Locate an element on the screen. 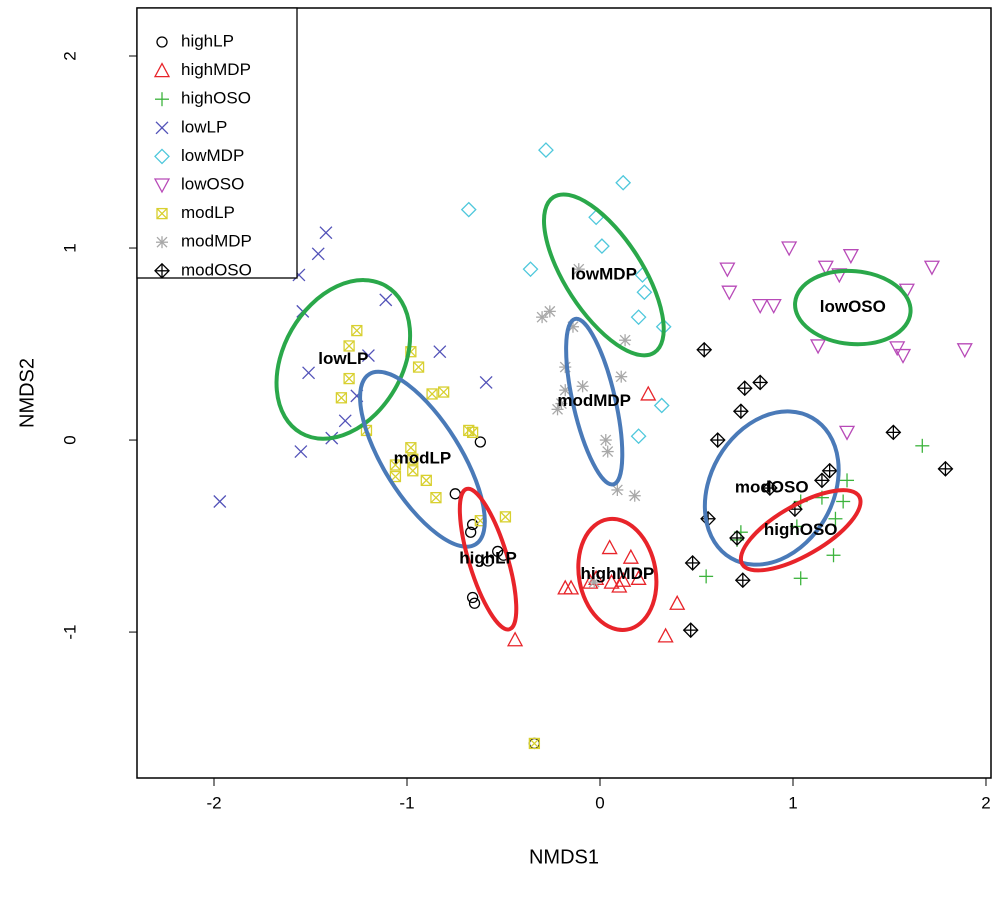  legend-label: highOSO is located at coordinates (216, 98).